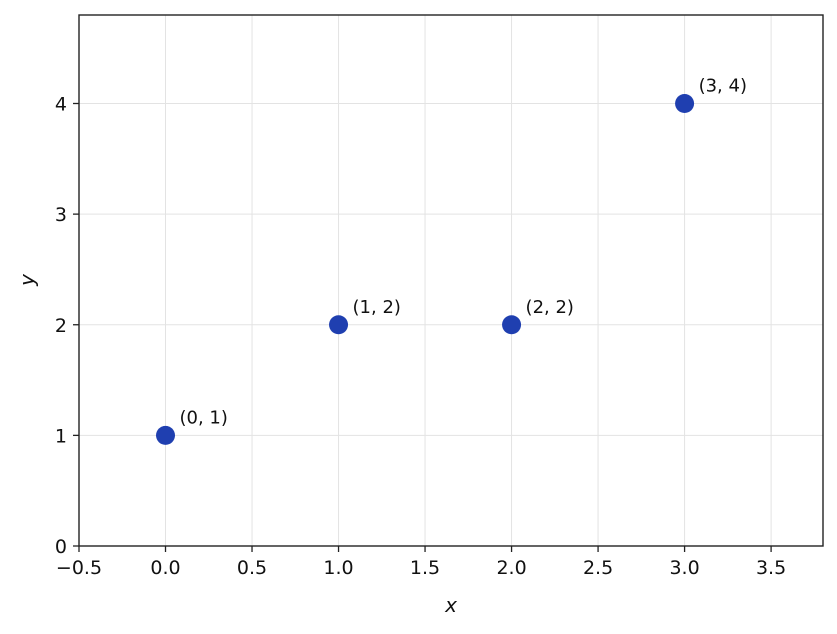 This screenshot has width=837, height=634. What do you see at coordinates (771, 568) in the screenshot?
I see `x-tick-label: 3.5` at bounding box center [771, 568].